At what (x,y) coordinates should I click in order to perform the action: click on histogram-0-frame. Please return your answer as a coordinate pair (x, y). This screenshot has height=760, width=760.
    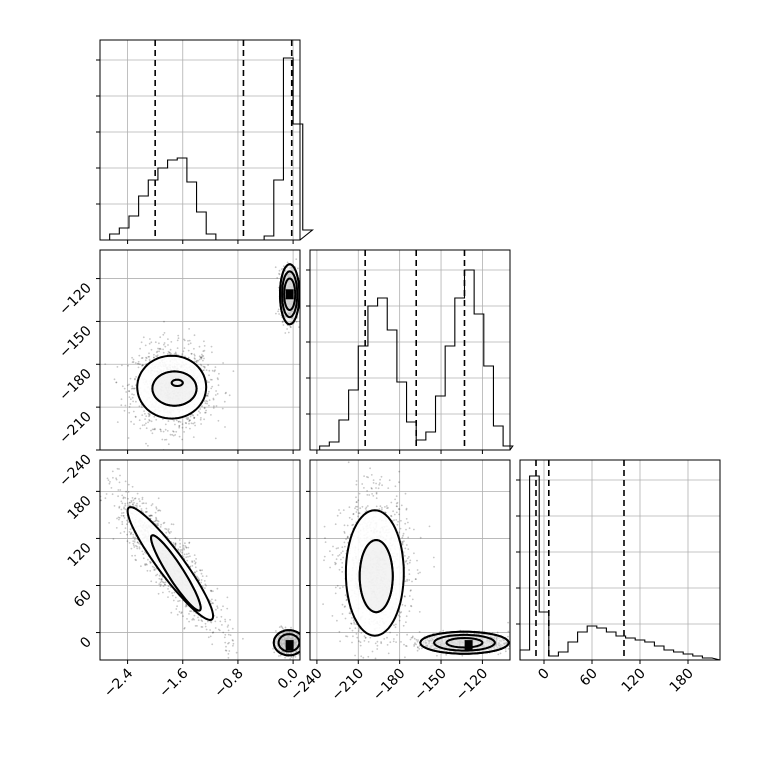
    Looking at the image, I should click on (200, 140).